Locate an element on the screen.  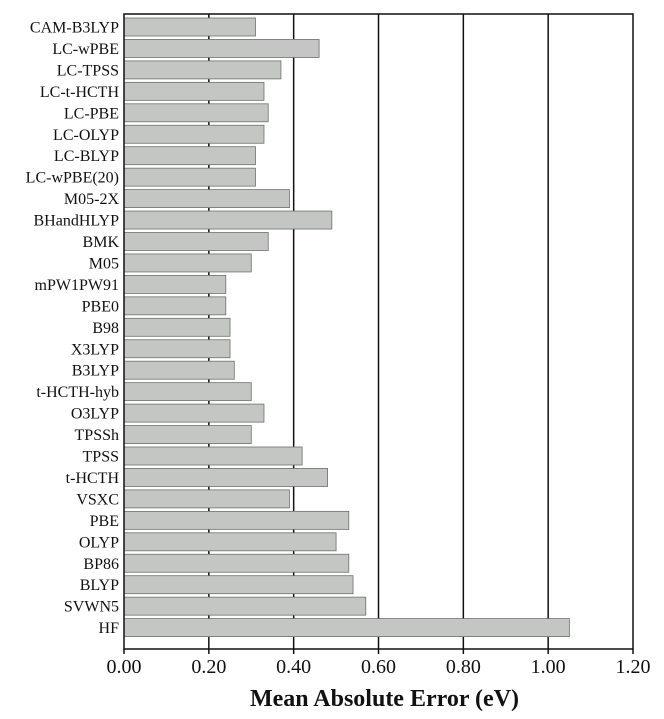
category-label: mPW1PW91 is located at coordinates (77, 285).